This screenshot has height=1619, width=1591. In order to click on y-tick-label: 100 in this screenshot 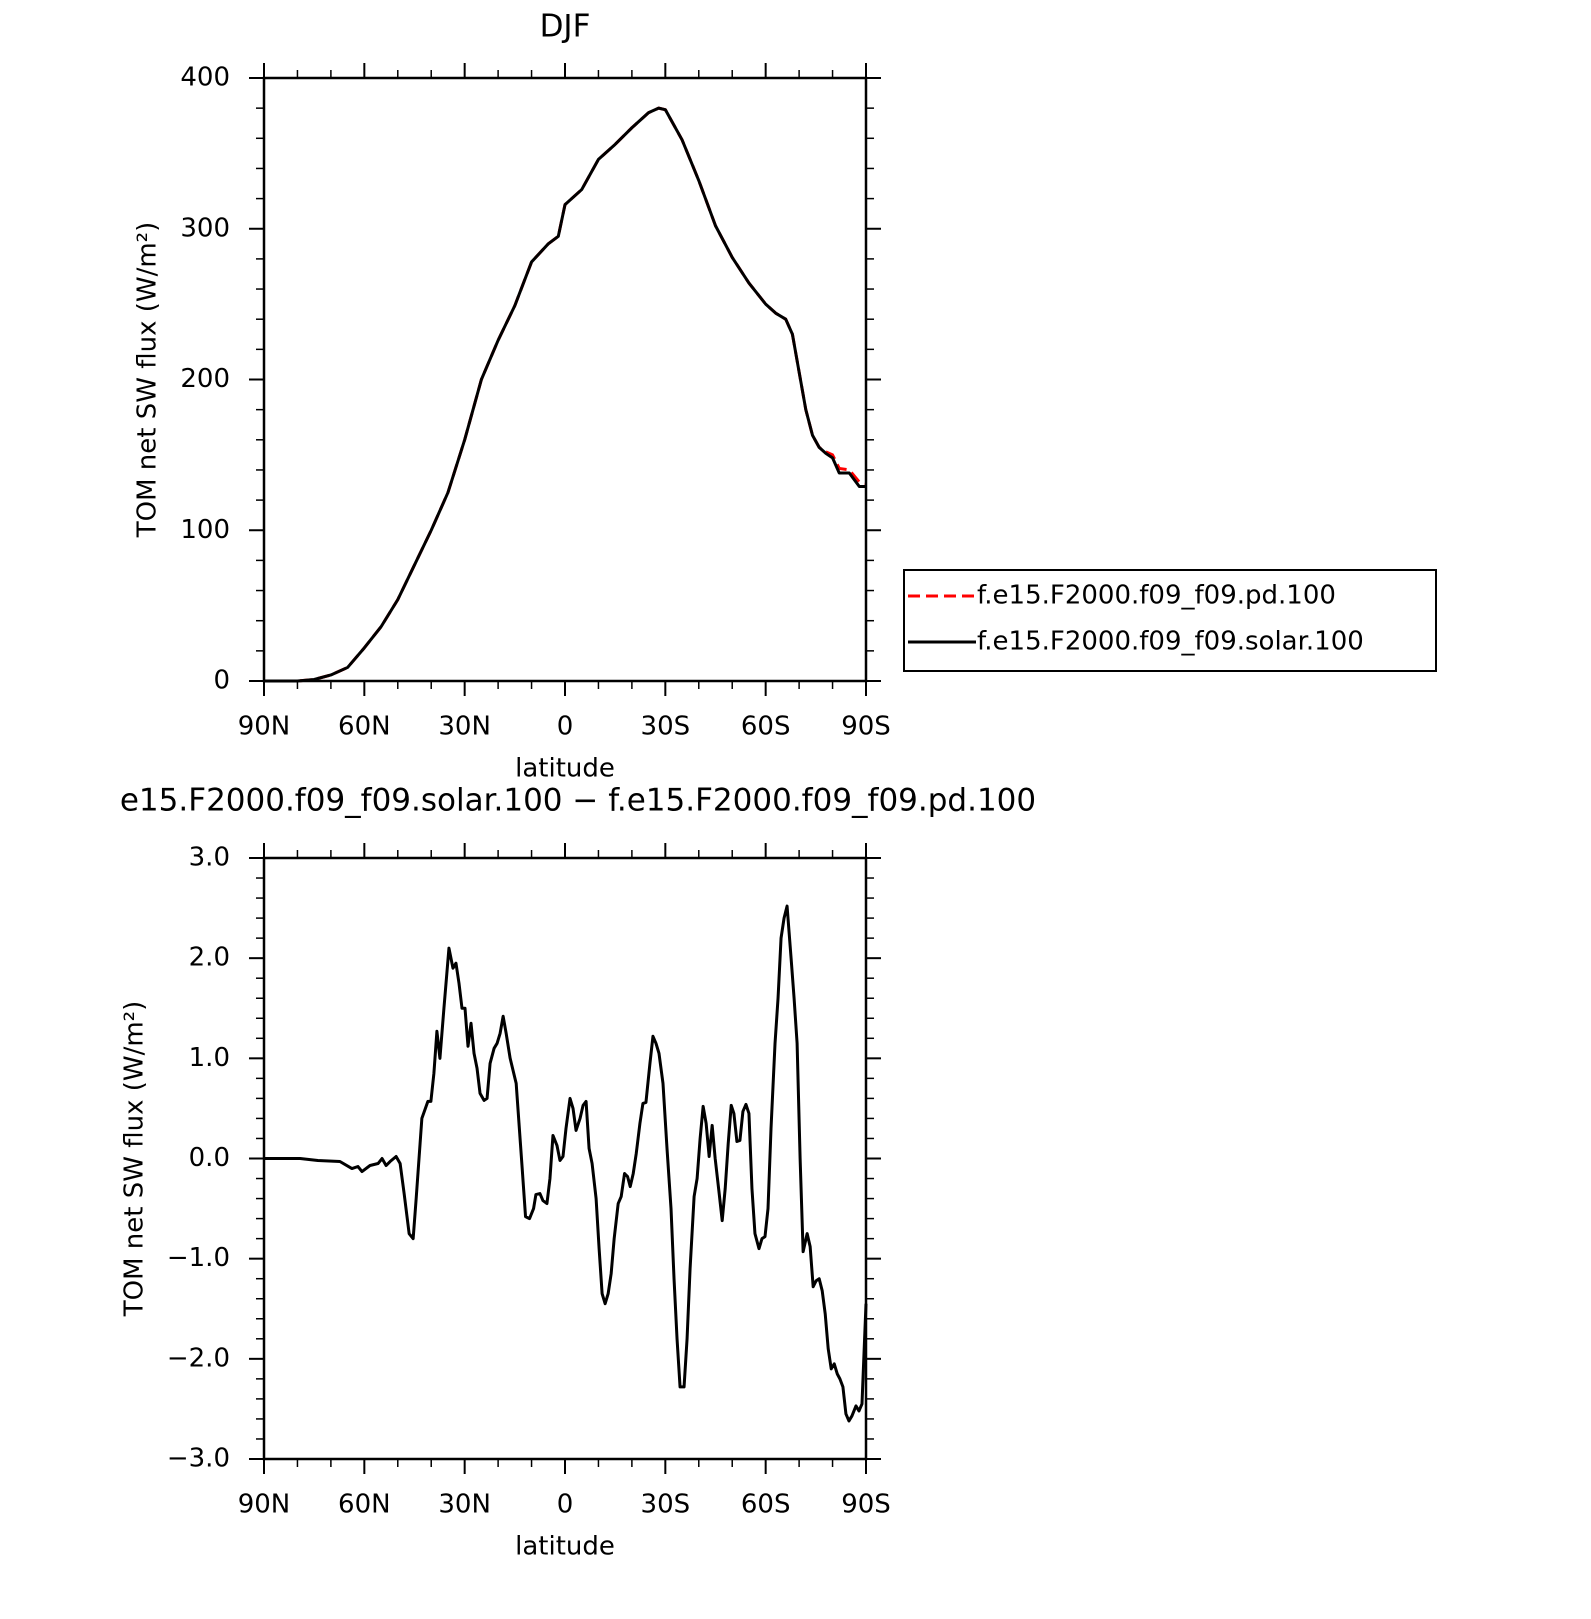, I will do `click(205, 530)`.